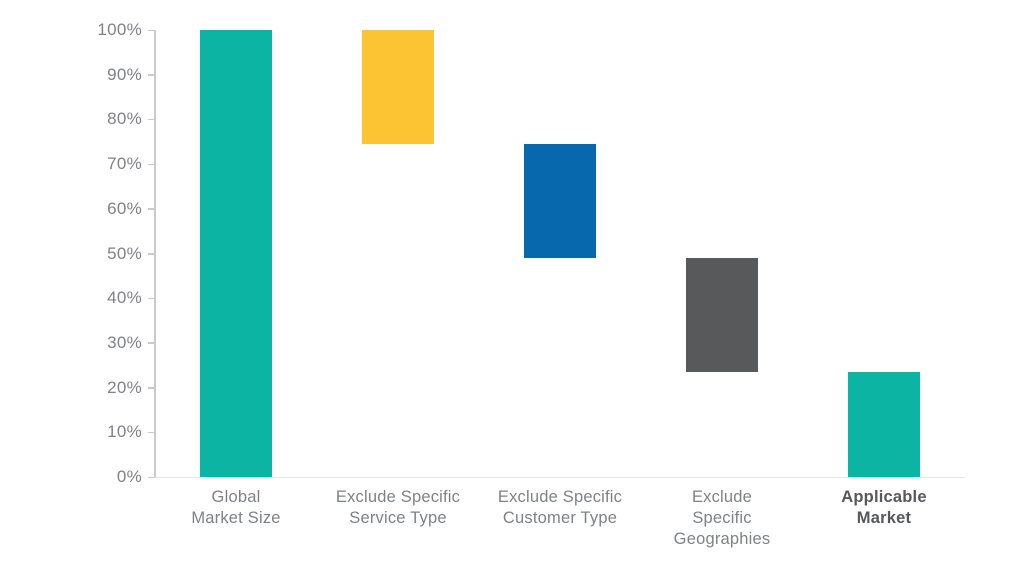 The image size is (1024, 563). What do you see at coordinates (124, 208) in the screenshot?
I see `y-axis-tick-label: 60%` at bounding box center [124, 208].